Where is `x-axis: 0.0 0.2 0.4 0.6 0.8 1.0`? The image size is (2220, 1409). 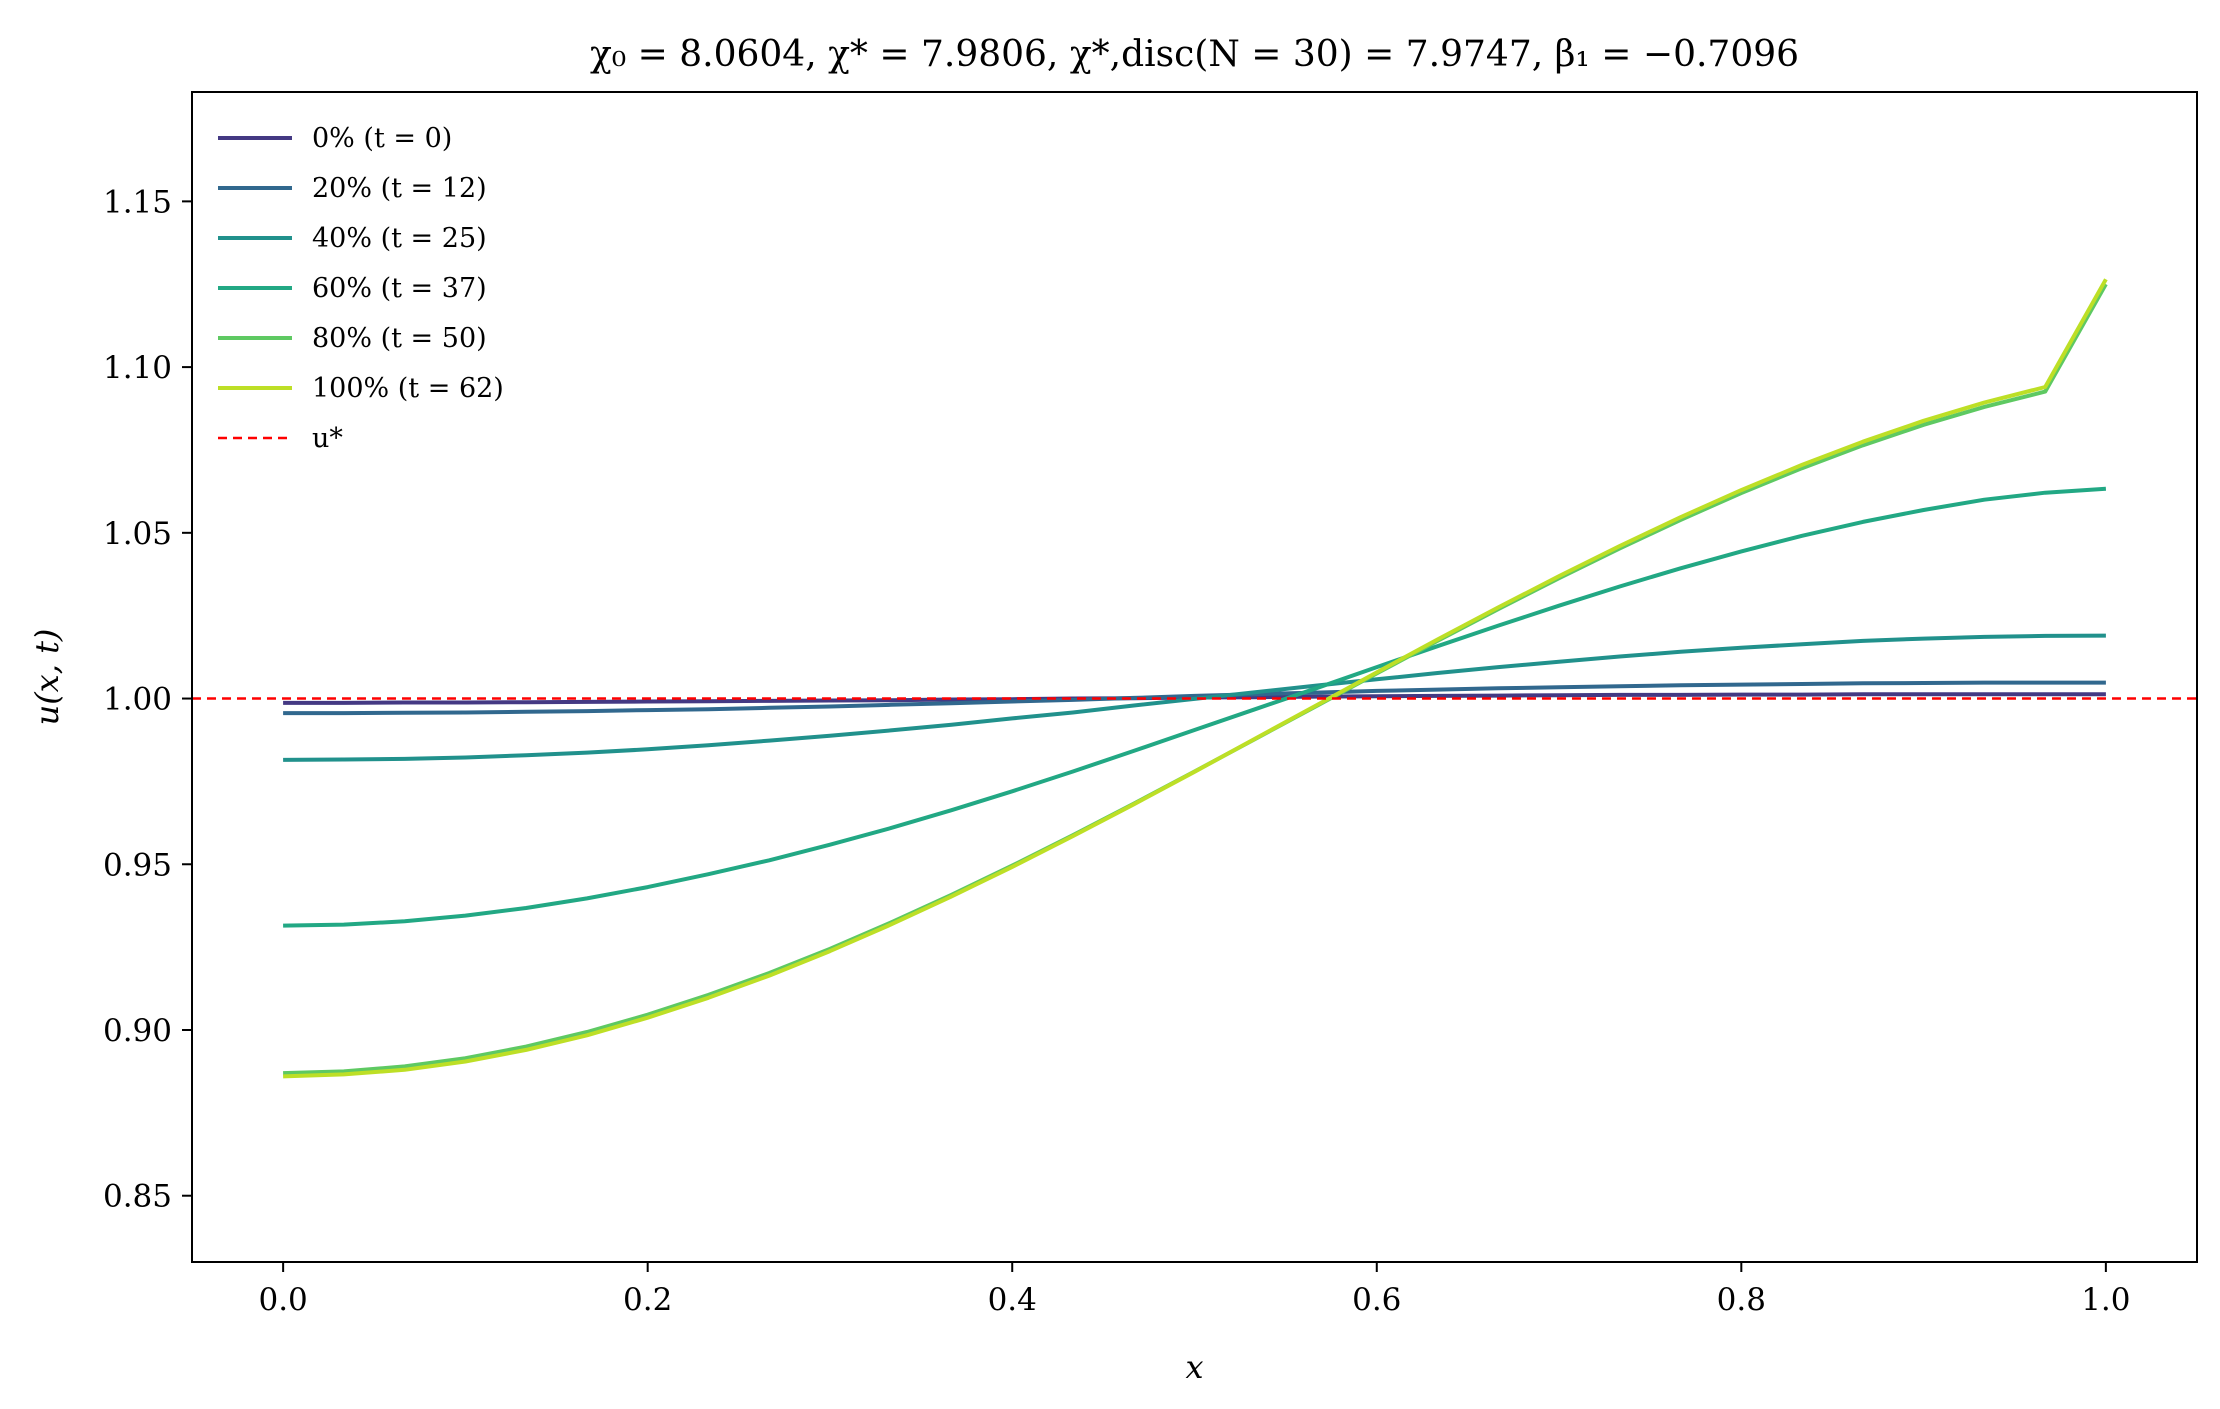 x-axis: 0.0 0.2 0.4 0.6 0.8 1.0 is located at coordinates (1194, 1290).